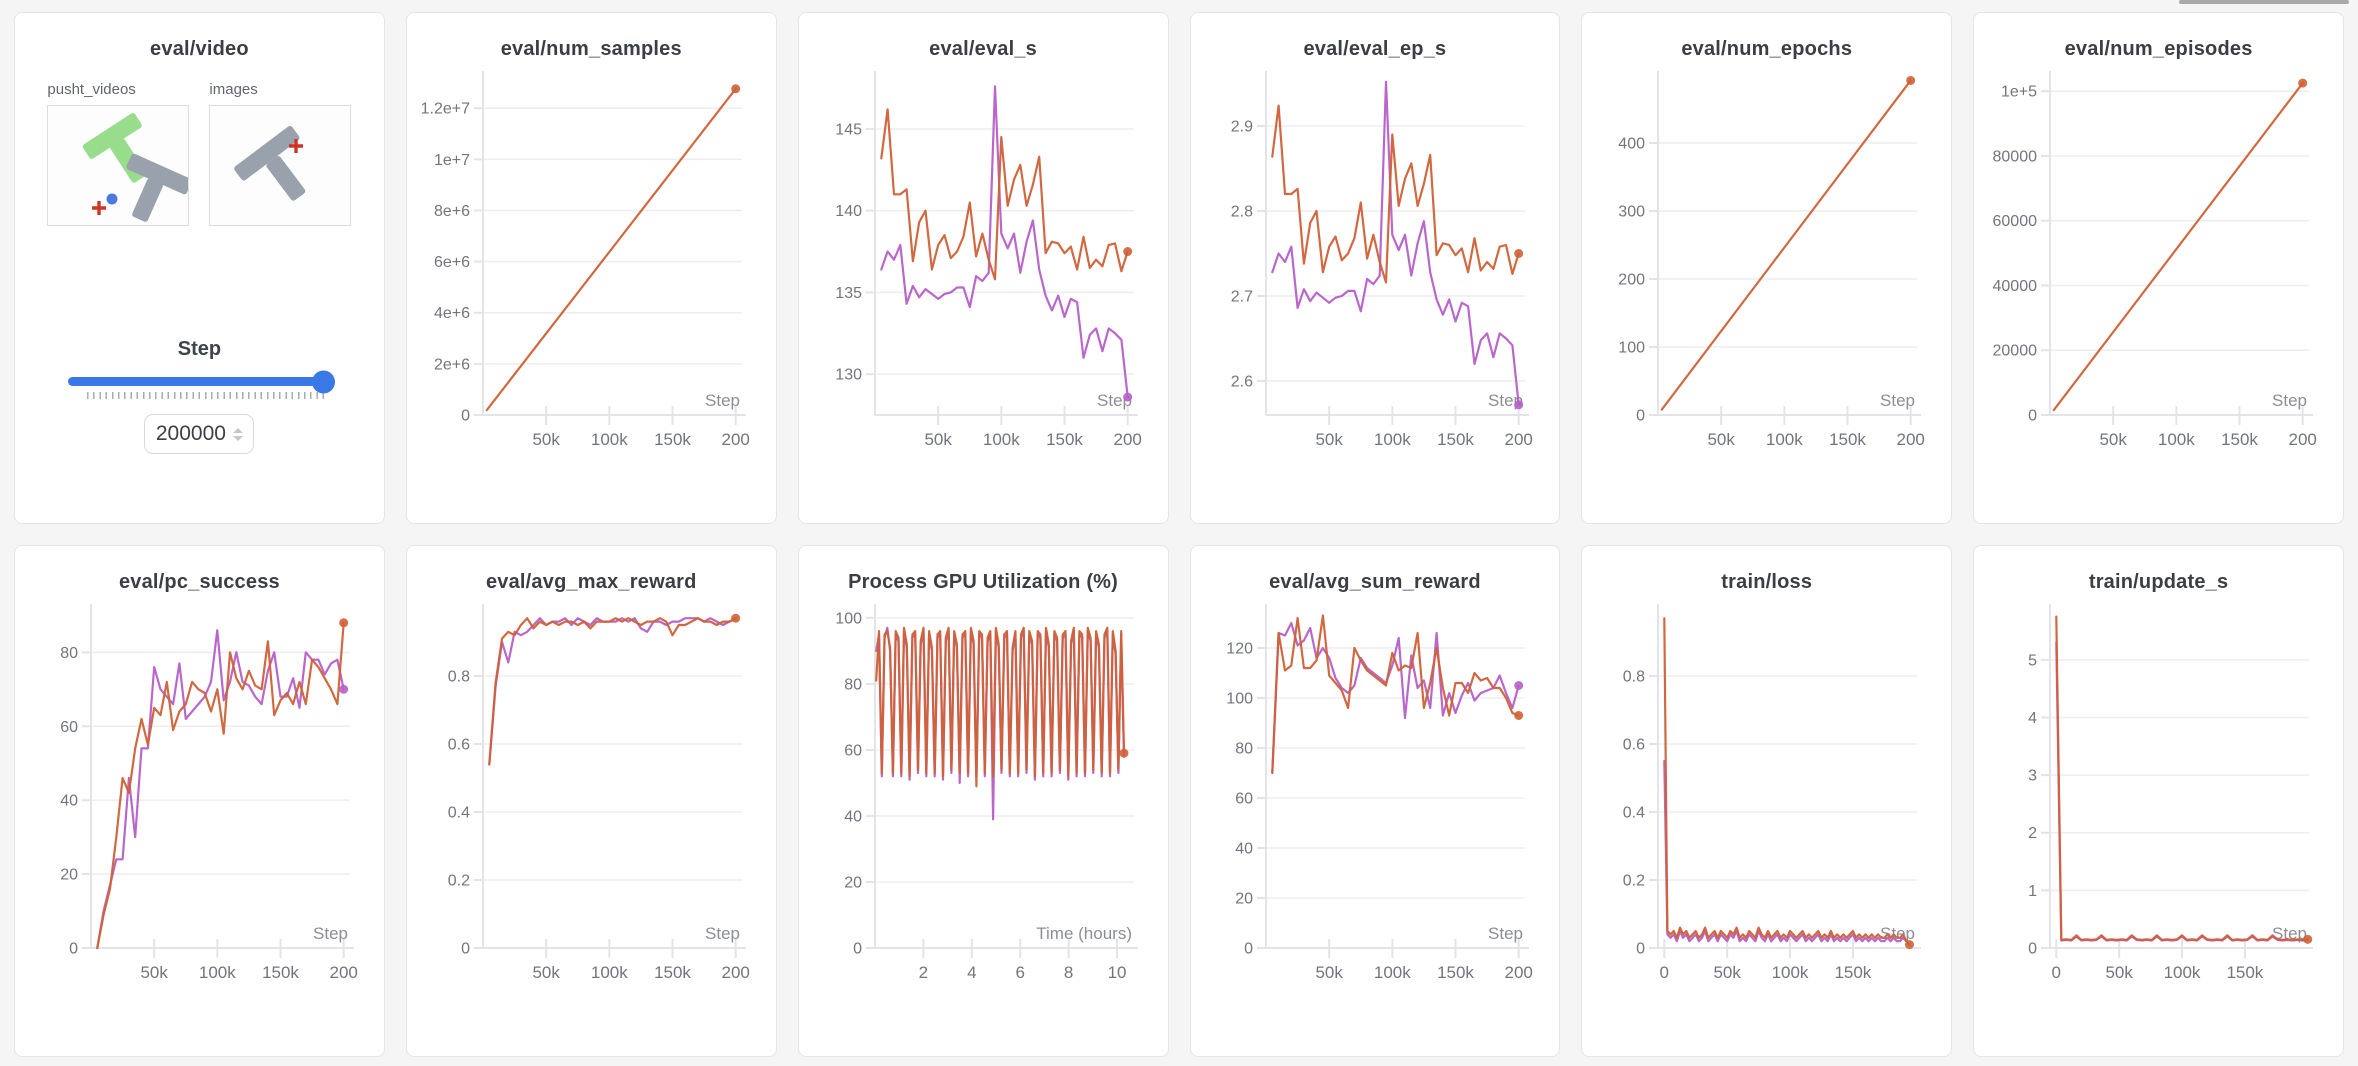 This screenshot has height=1066, width=2358. What do you see at coordinates (206, 395) in the screenshot?
I see `step-slider-ticks` at bounding box center [206, 395].